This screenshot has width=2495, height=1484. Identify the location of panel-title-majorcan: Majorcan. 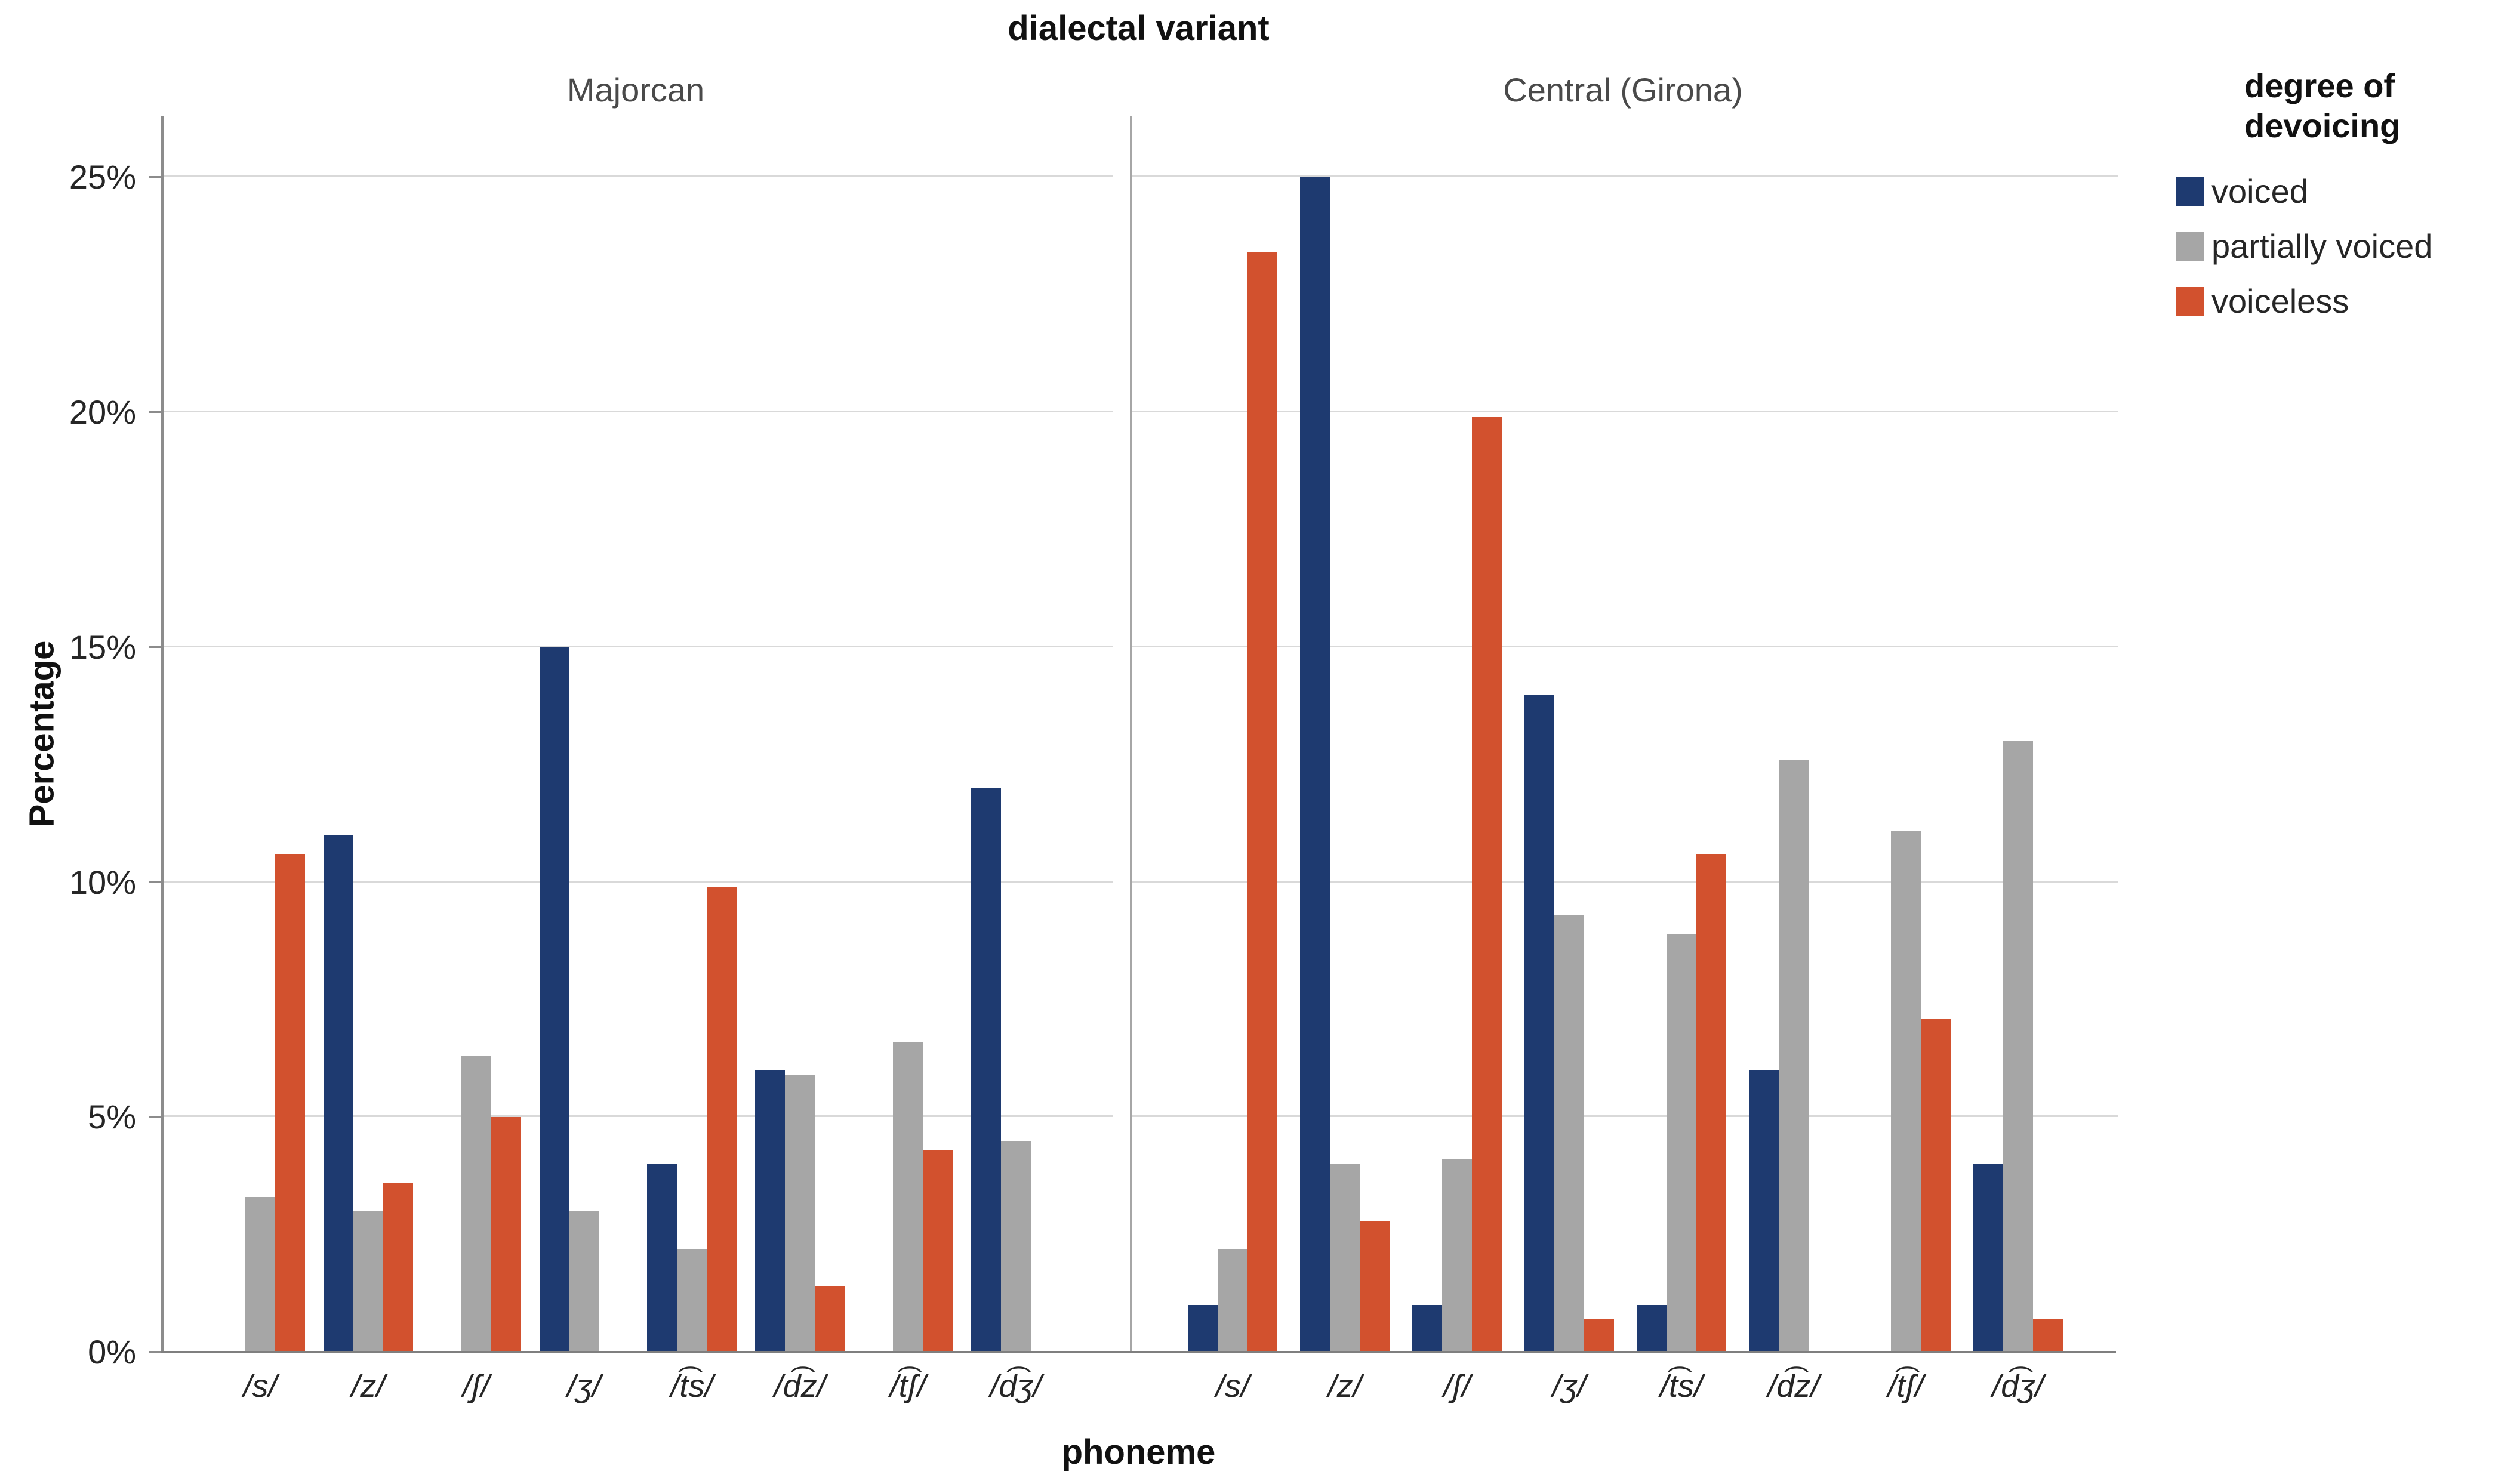
(635, 90).